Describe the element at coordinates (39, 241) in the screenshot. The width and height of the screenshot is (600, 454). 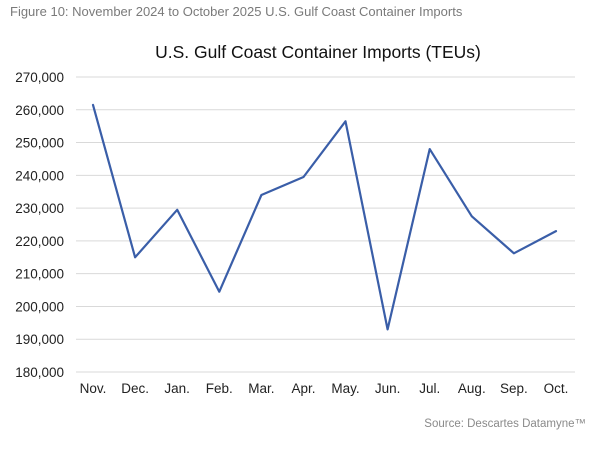
I see `y-tick-label: 220,000` at that location.